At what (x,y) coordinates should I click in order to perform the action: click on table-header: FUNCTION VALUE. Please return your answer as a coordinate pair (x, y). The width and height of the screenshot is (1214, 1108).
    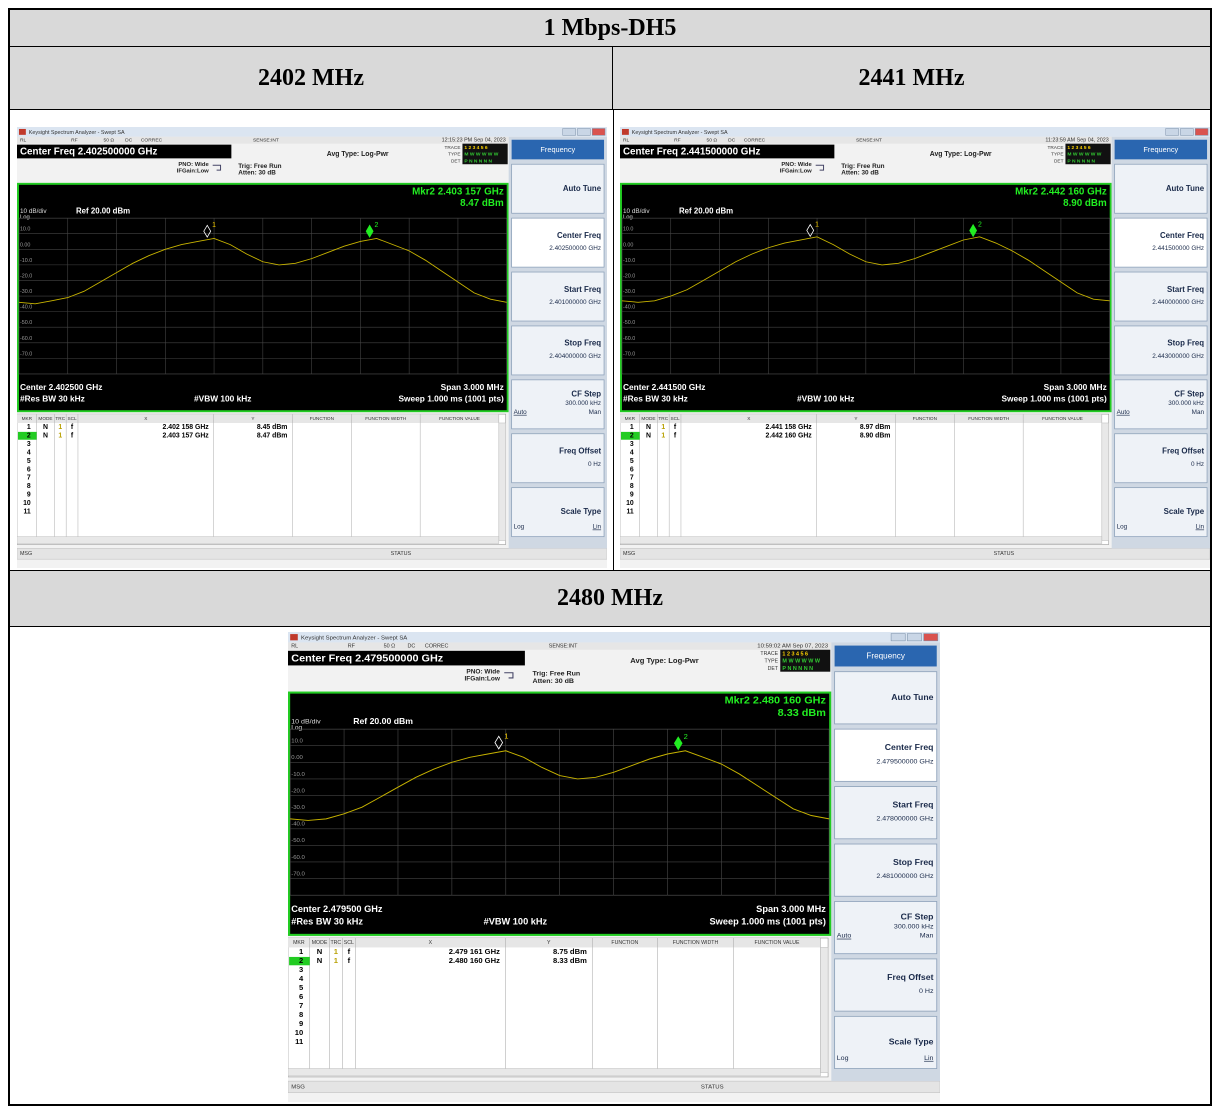
    Looking at the image, I should click on (459, 418).